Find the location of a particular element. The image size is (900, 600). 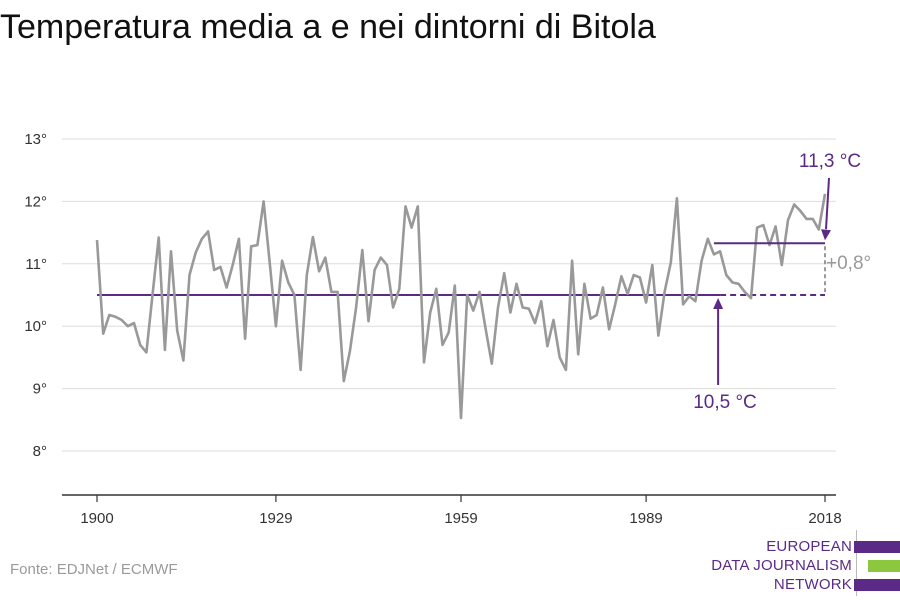

x-tick-label-1900: 1900 is located at coordinates (96, 518).